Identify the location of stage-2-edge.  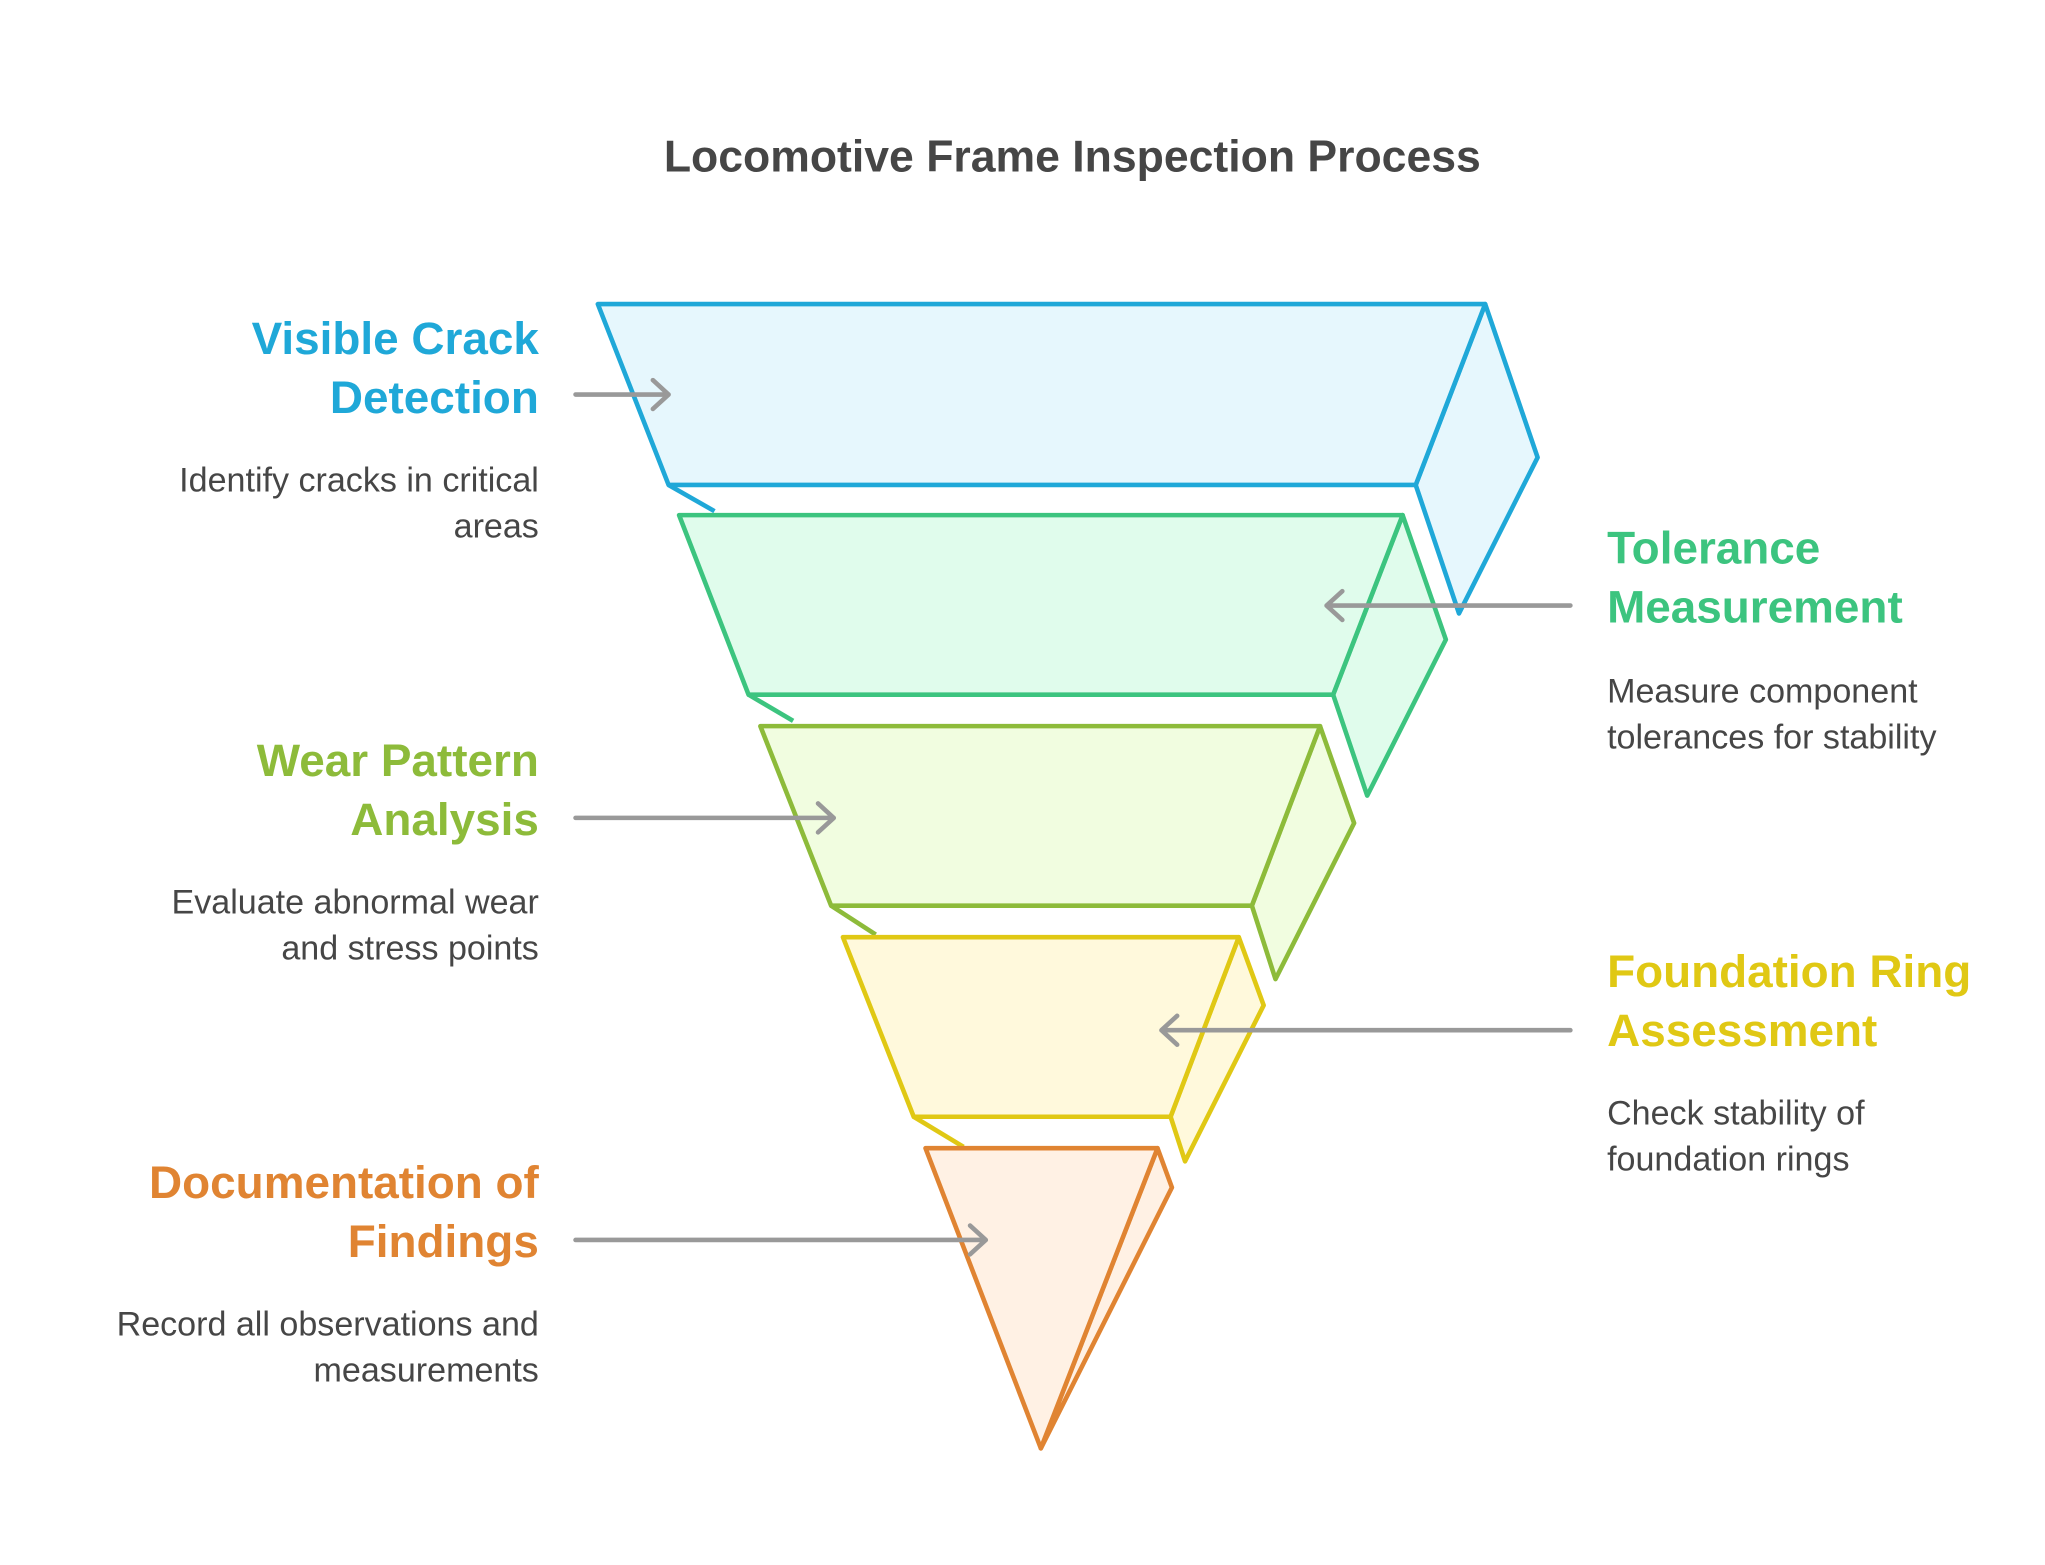
(771, 707).